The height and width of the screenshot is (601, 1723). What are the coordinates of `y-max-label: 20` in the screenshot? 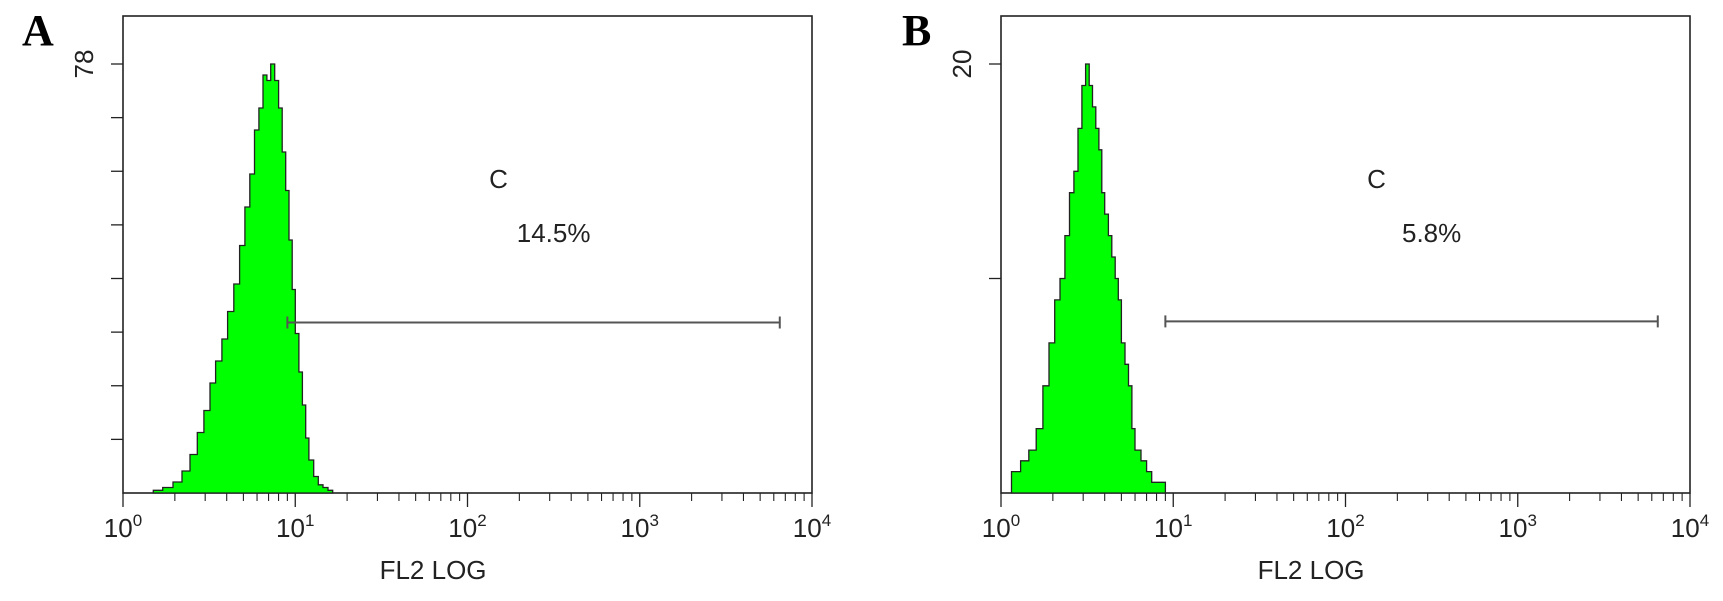 It's located at (962, 64).